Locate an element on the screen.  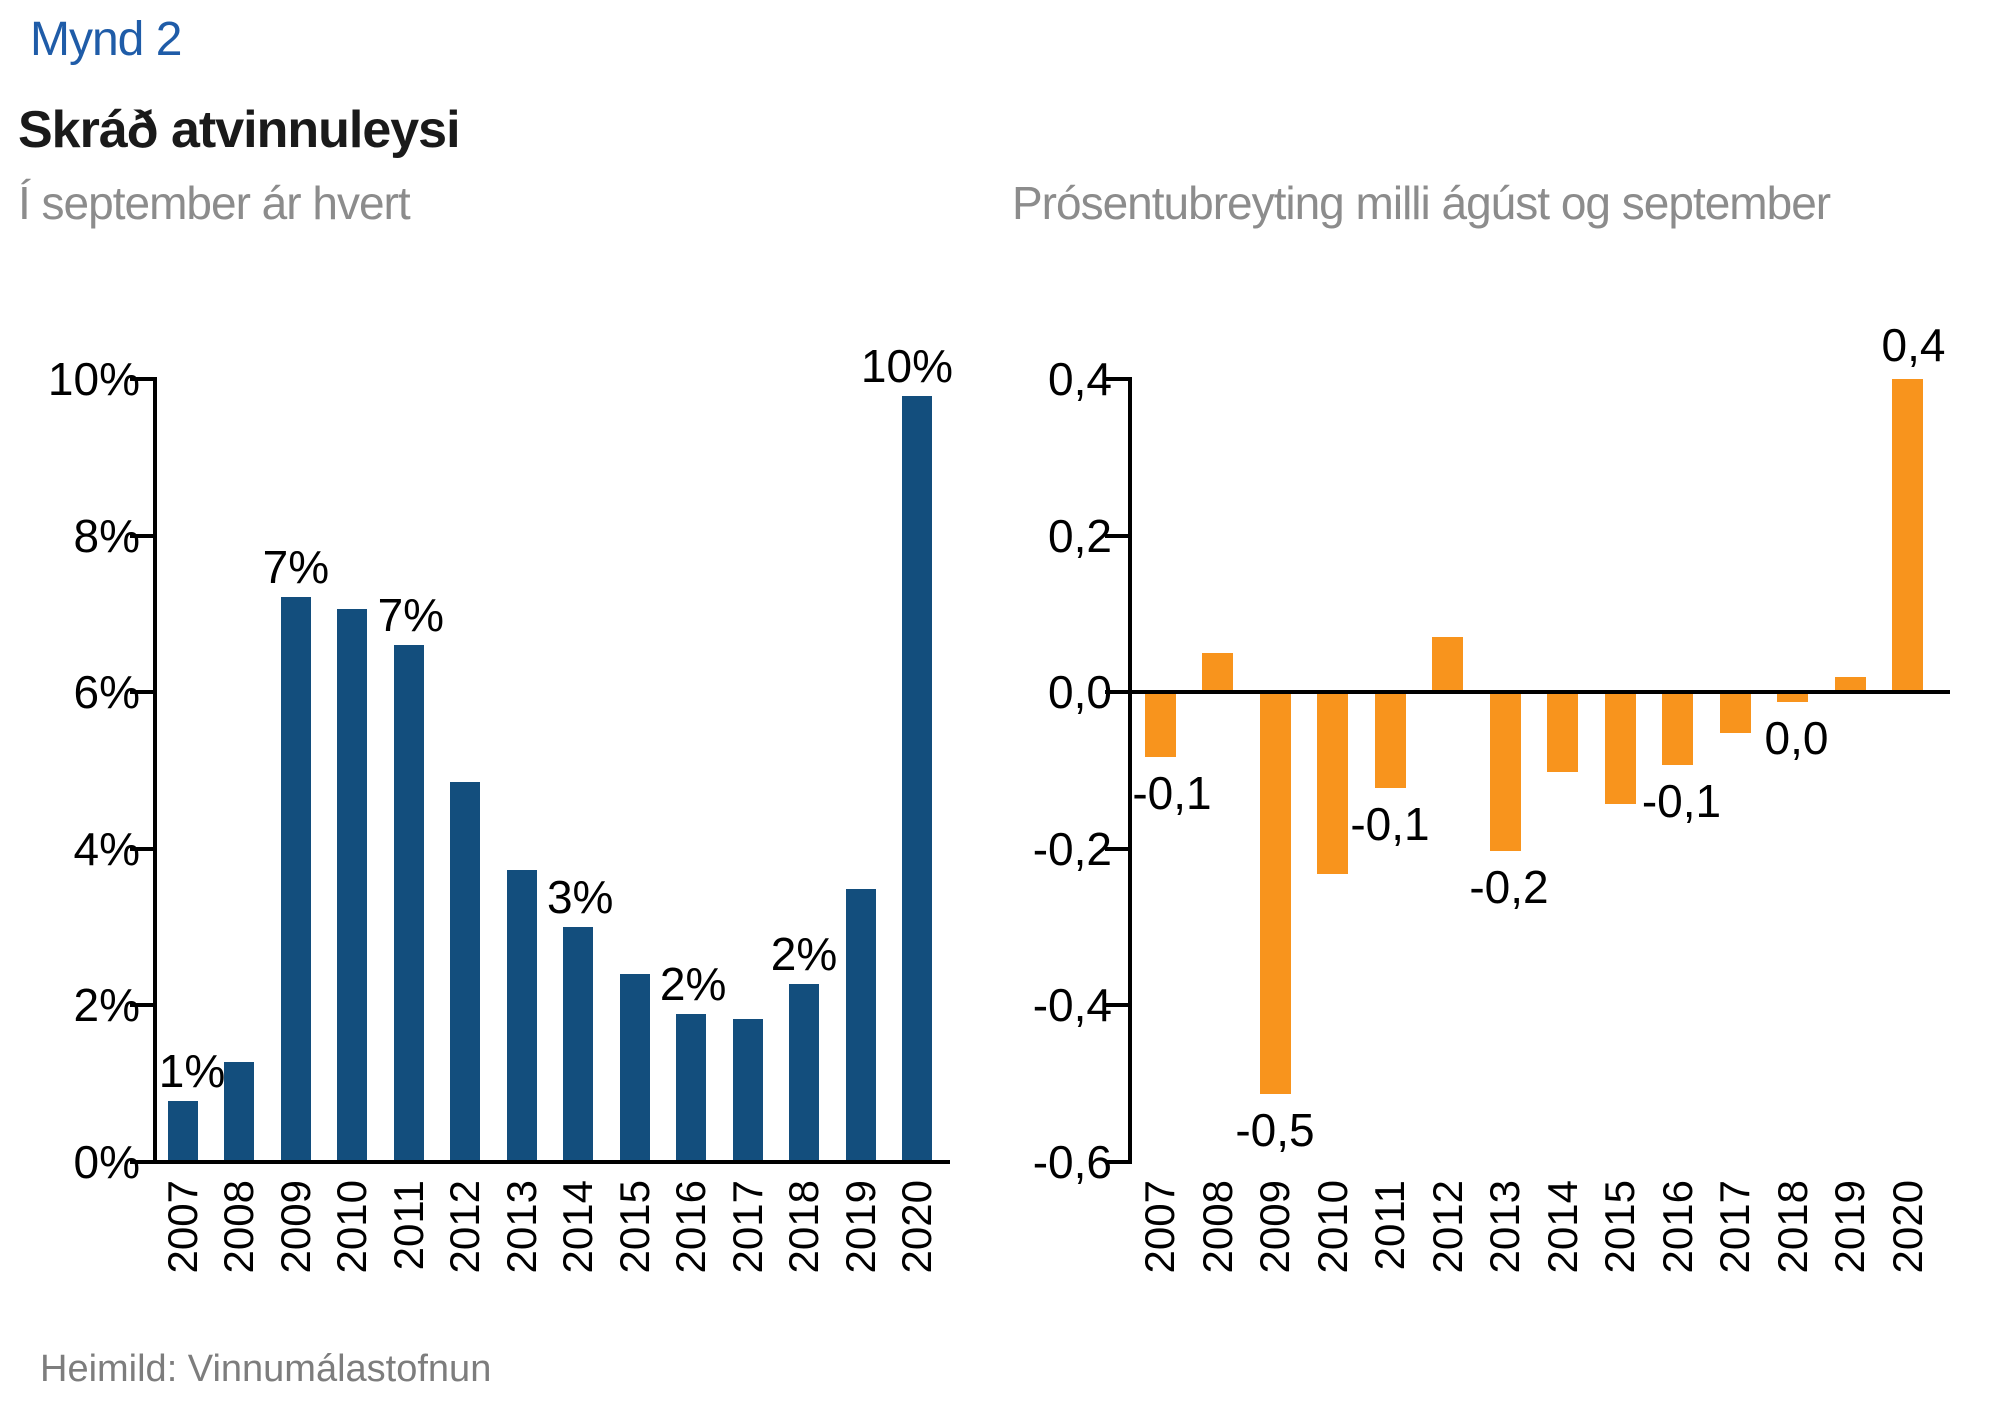
data-label-2007: 1% is located at coordinates (192, 1070).